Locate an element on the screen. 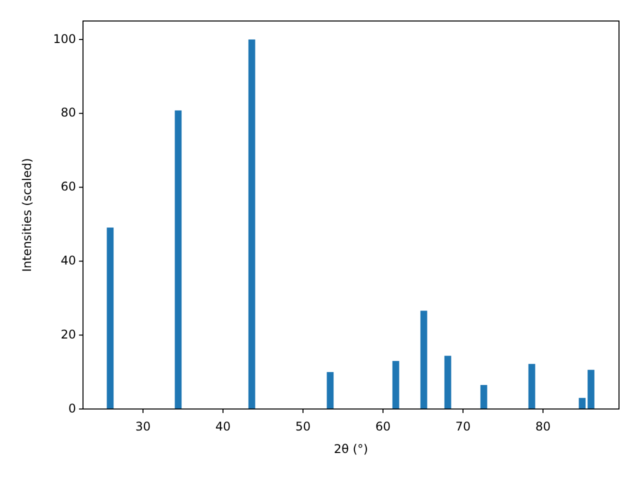  x-tick-label: 70 is located at coordinates (463, 426).